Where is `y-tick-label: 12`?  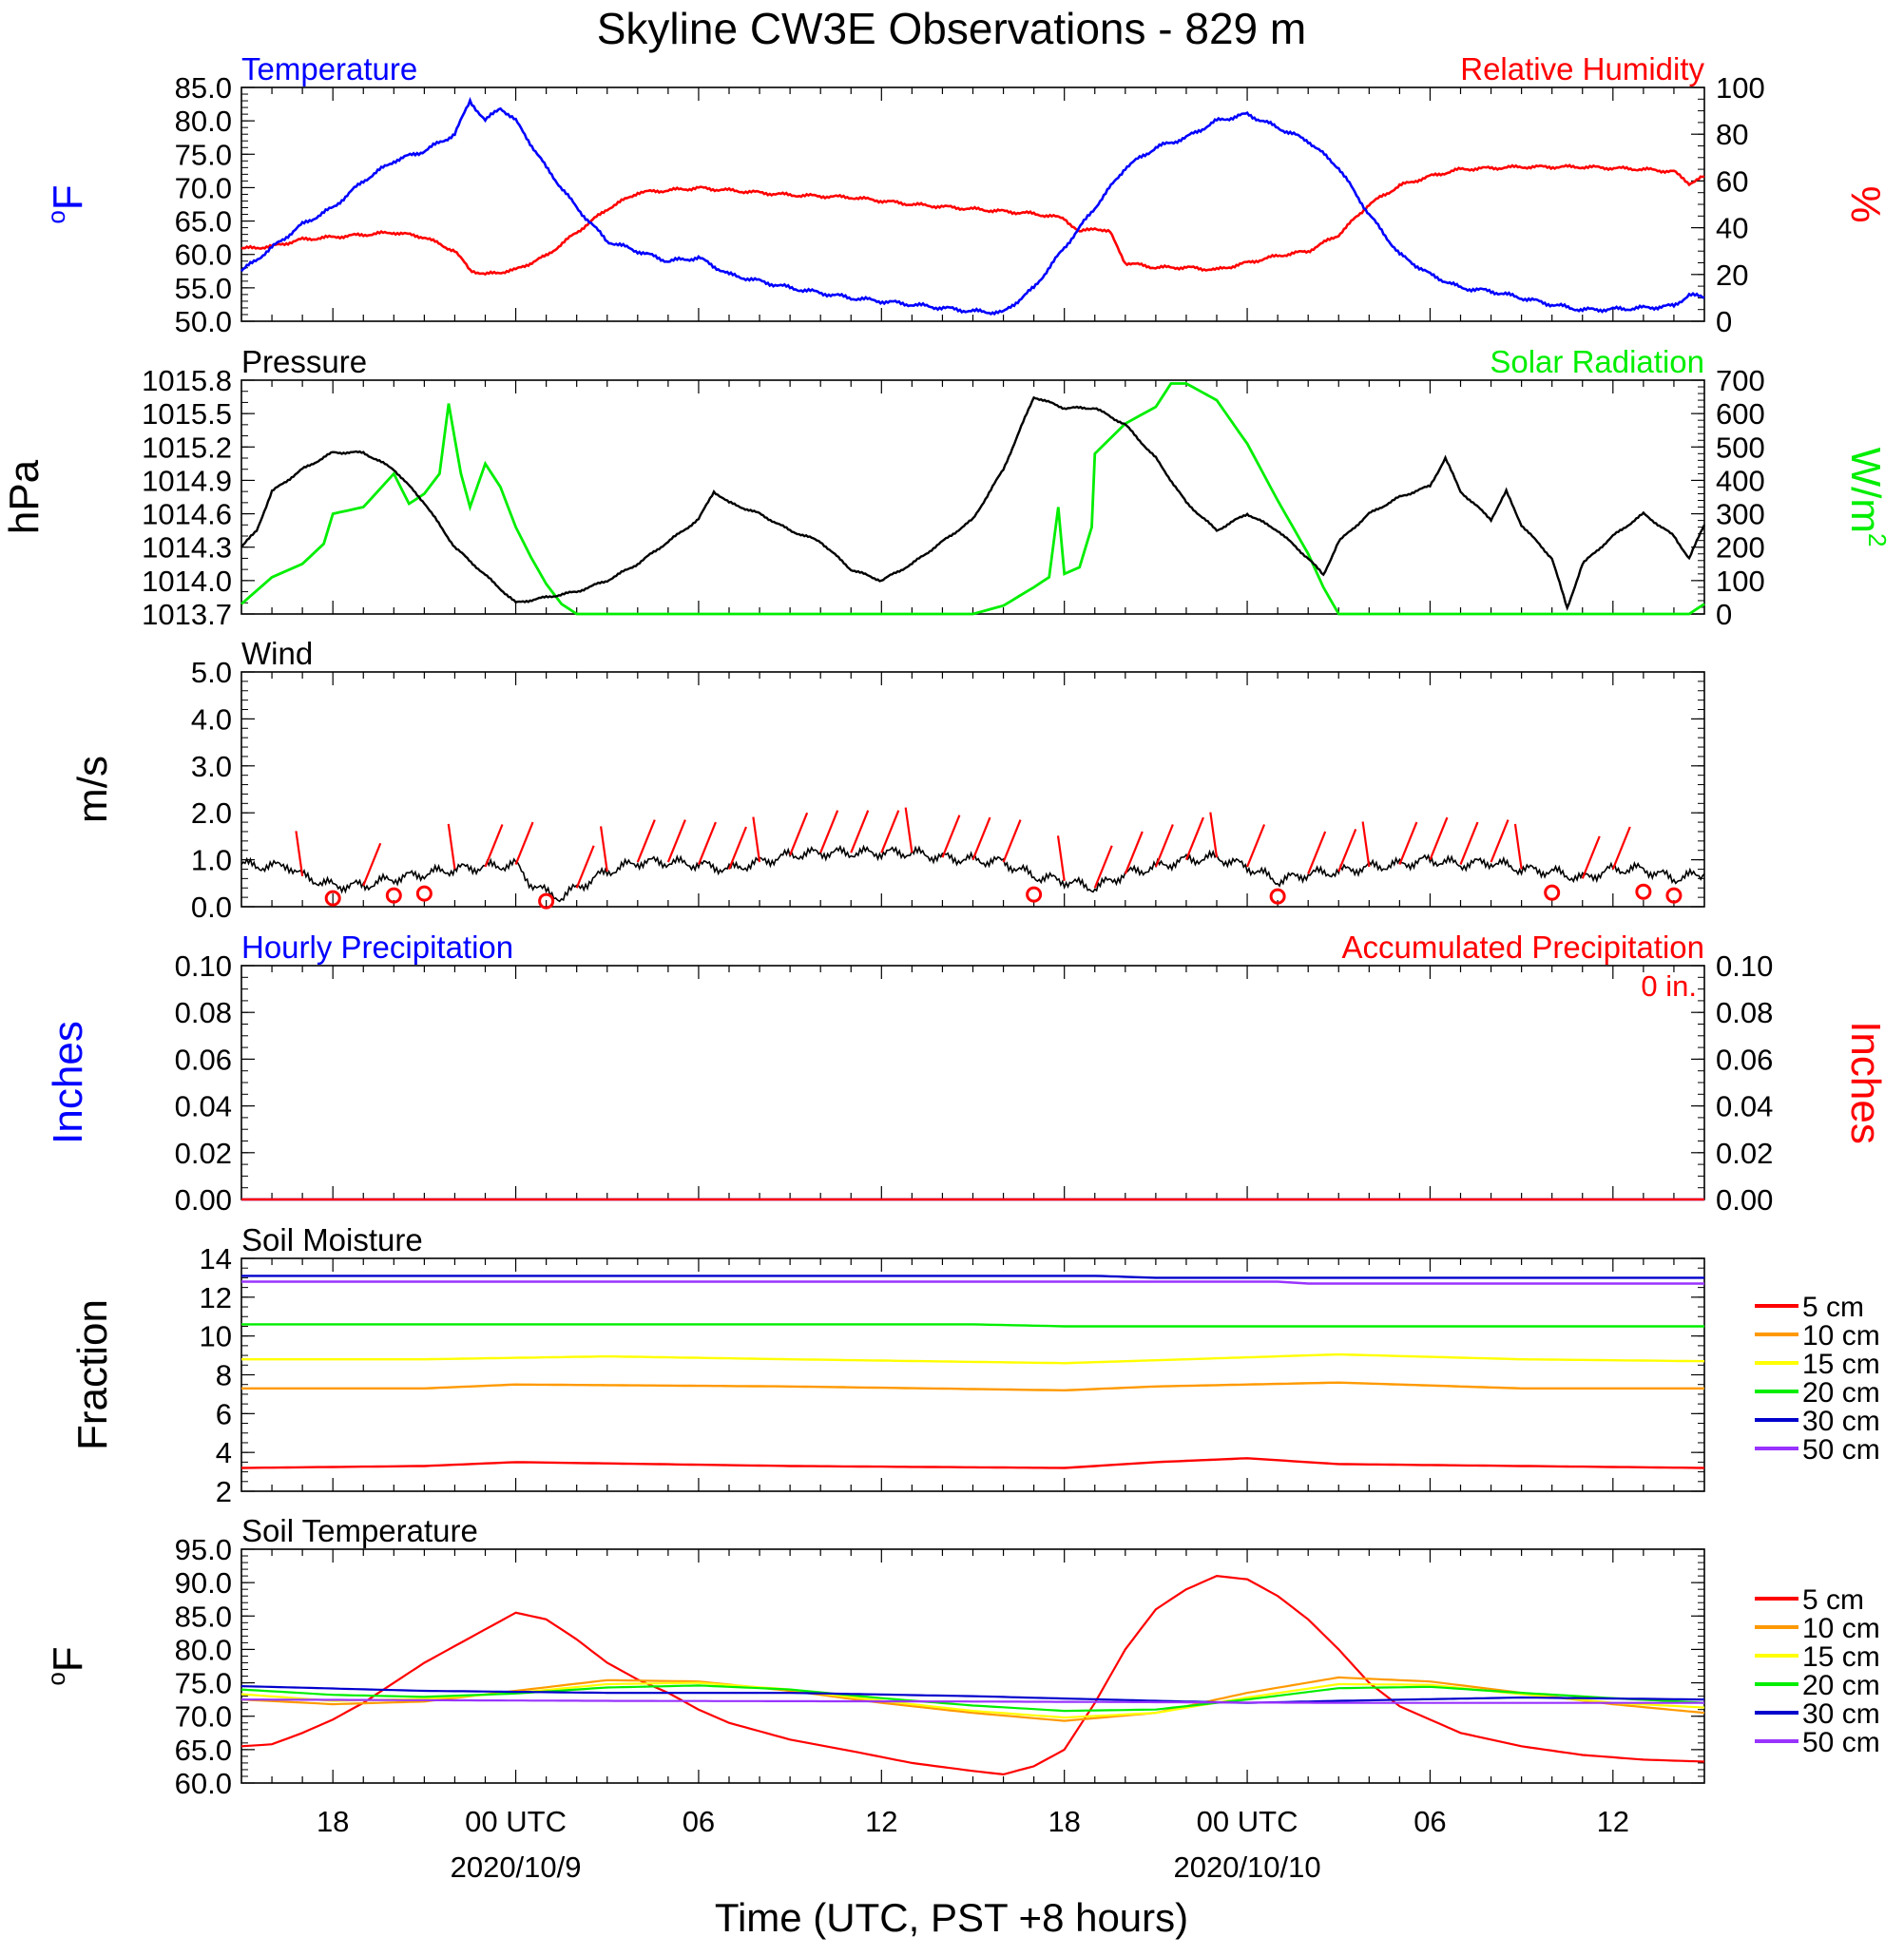
y-tick-label: 12 is located at coordinates (216, 1297).